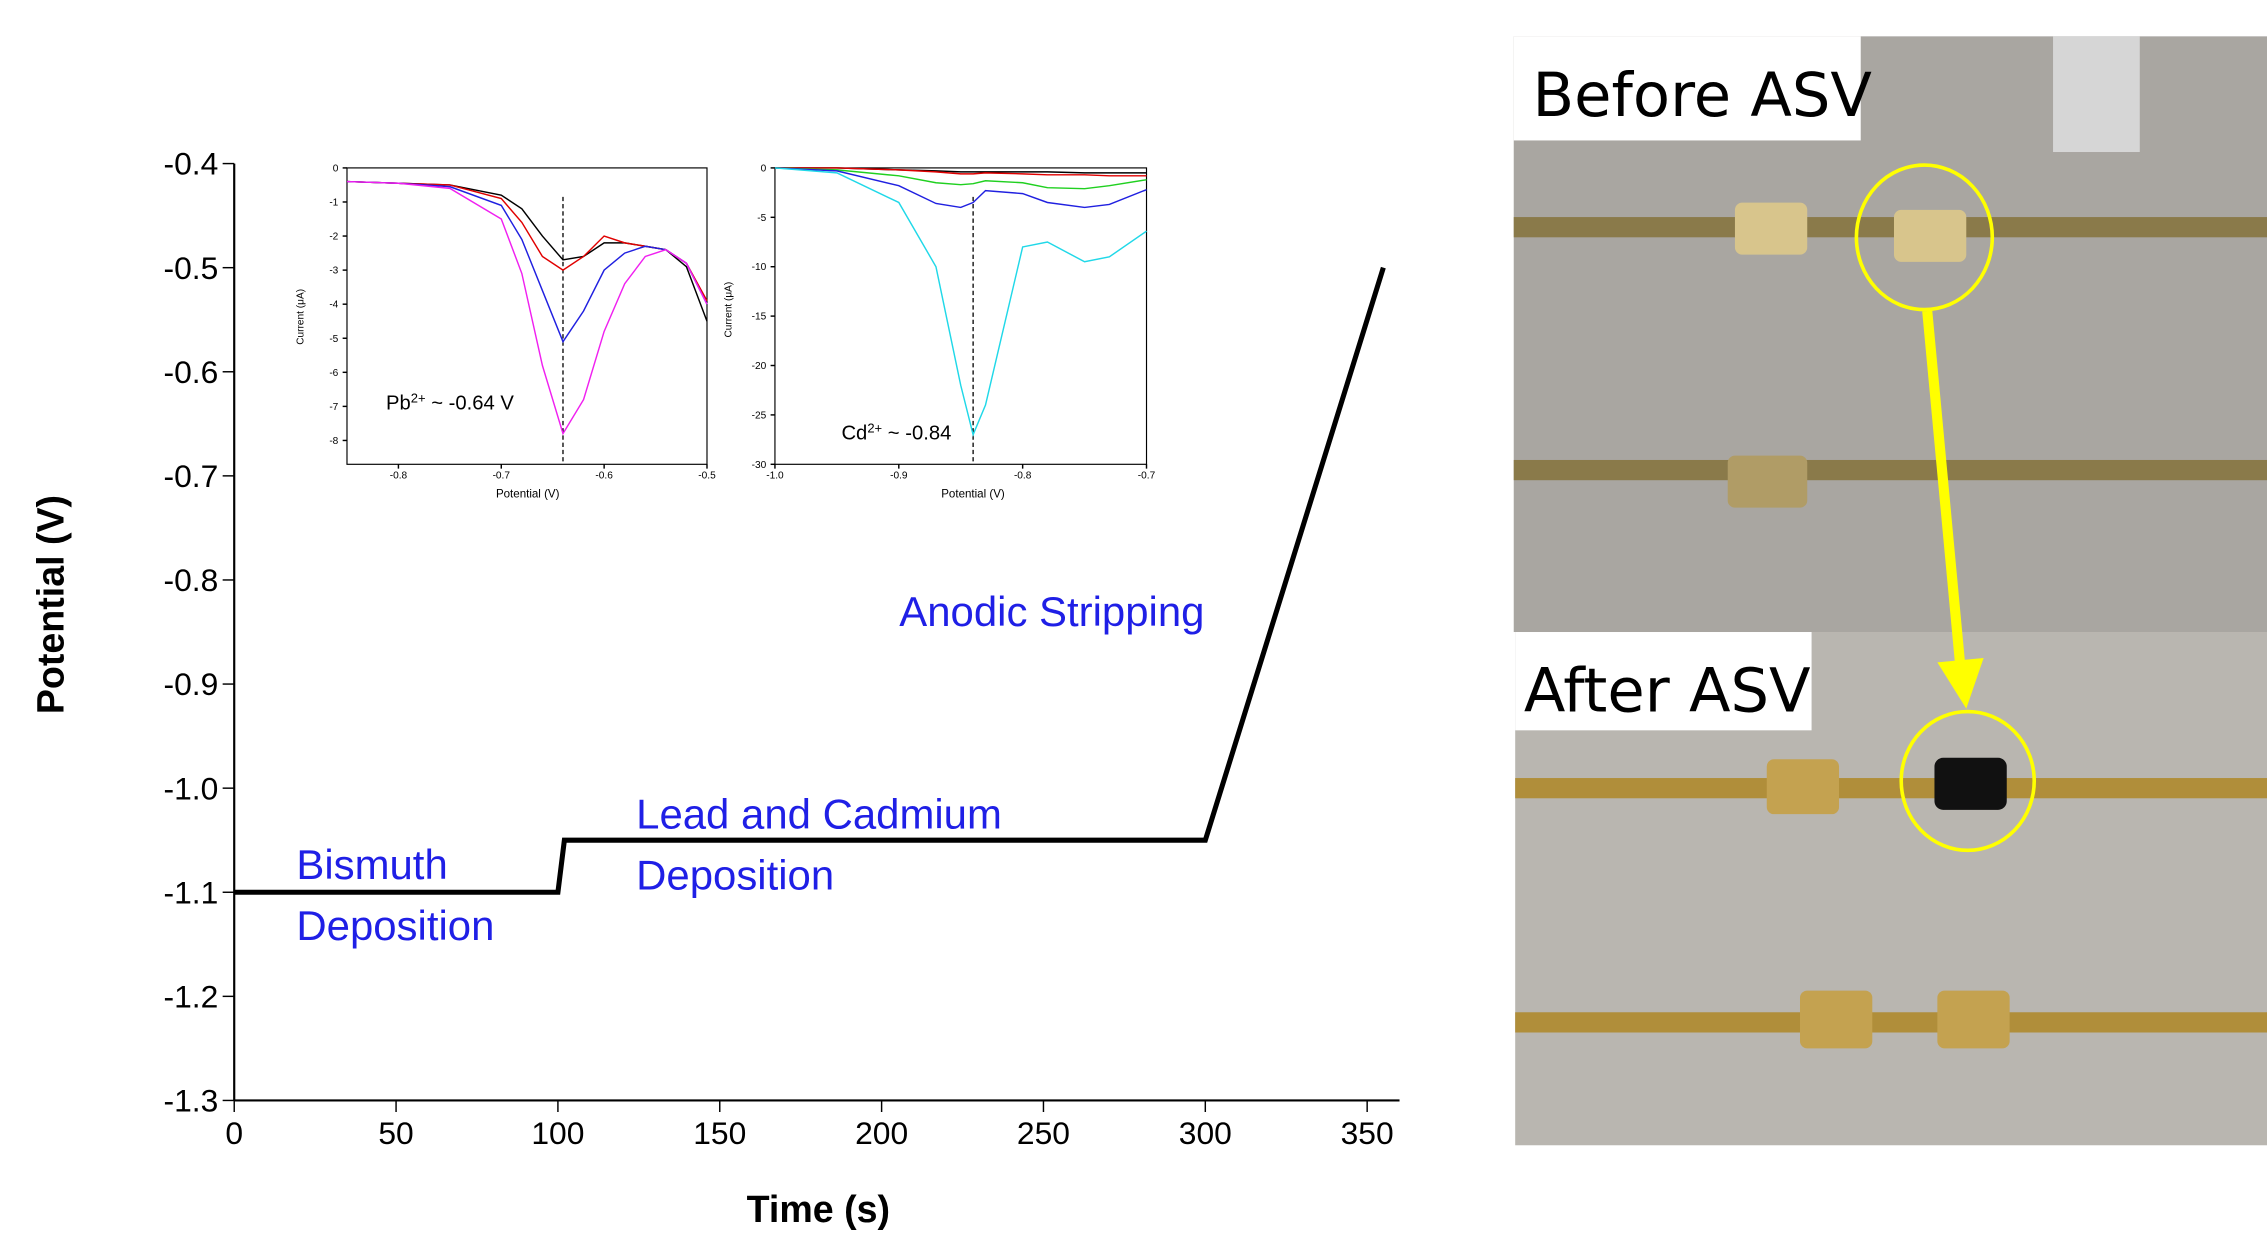  I want to click on electrode-pad-dark, so click(1970, 783).